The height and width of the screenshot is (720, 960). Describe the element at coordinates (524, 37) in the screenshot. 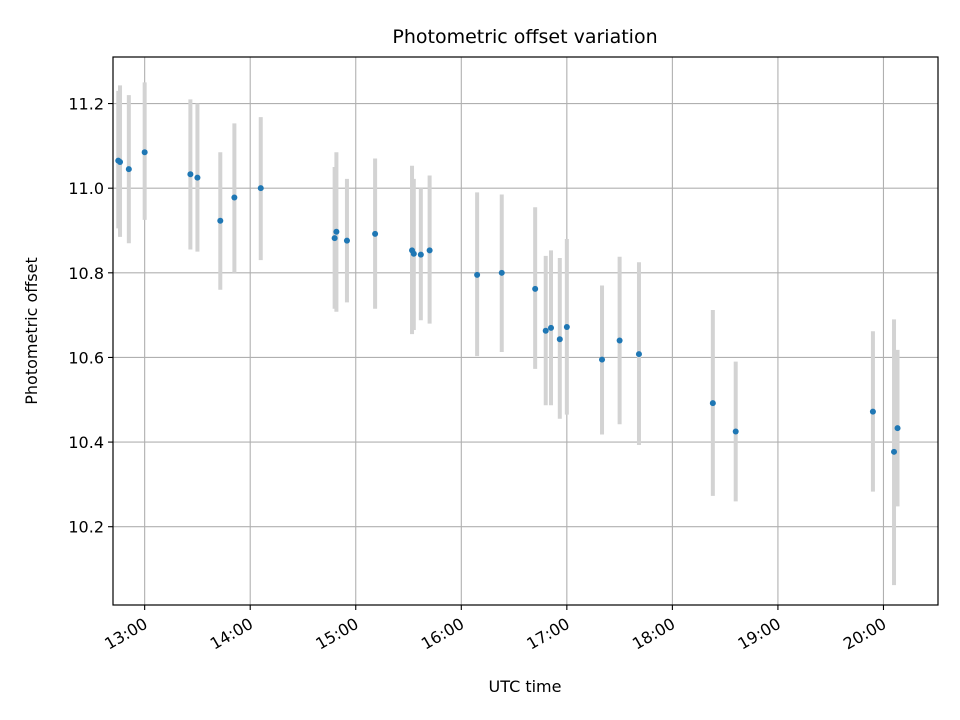

I see `chart-title: Photometric offset variation` at that location.